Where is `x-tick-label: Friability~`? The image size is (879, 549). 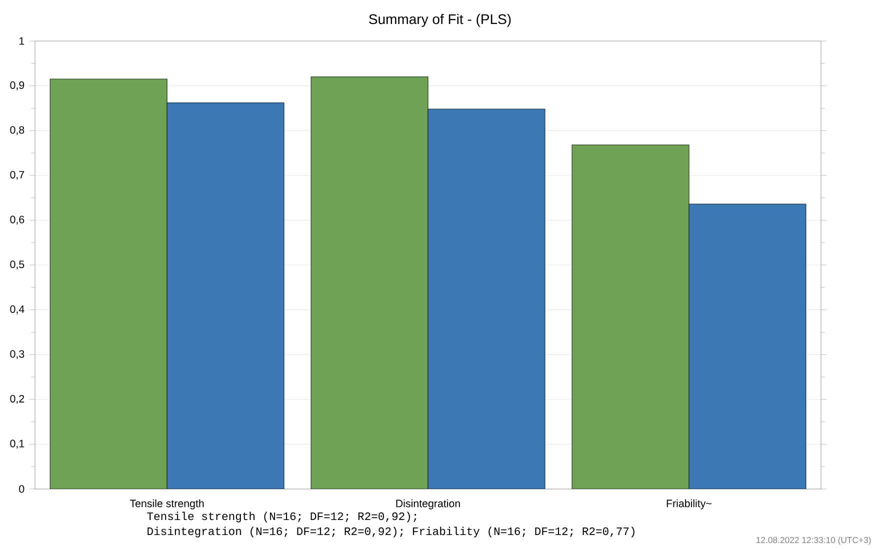
x-tick-label: Friability~ is located at coordinates (689, 504).